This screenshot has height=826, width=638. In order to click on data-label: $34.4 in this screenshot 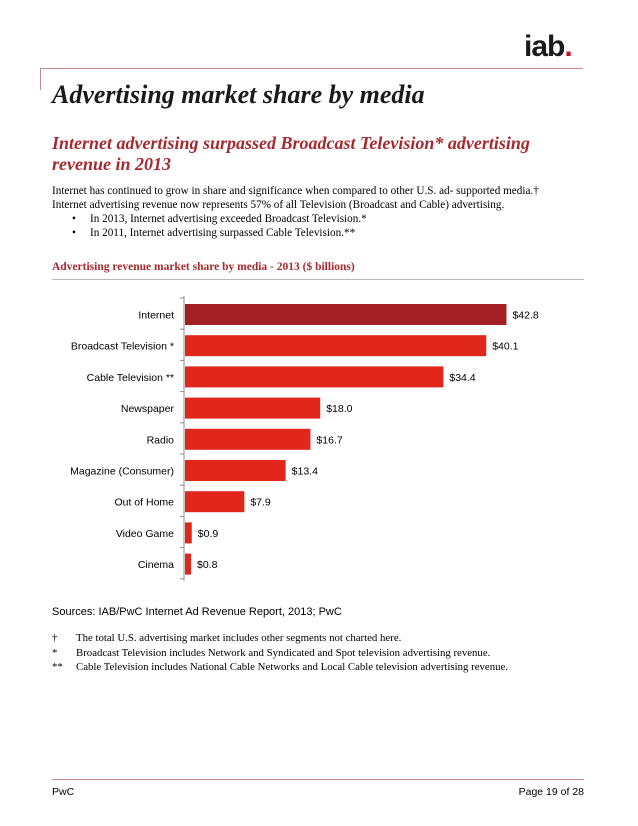, I will do `click(462, 378)`.